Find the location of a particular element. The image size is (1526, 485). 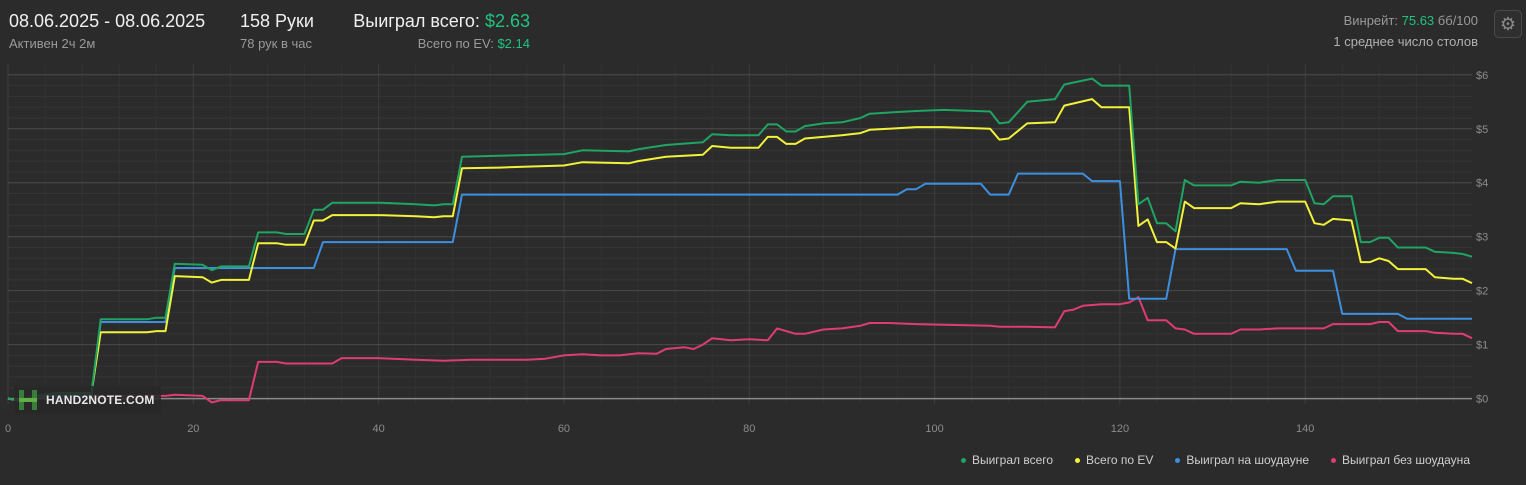

x-tick-label: 80 is located at coordinates (749, 429).